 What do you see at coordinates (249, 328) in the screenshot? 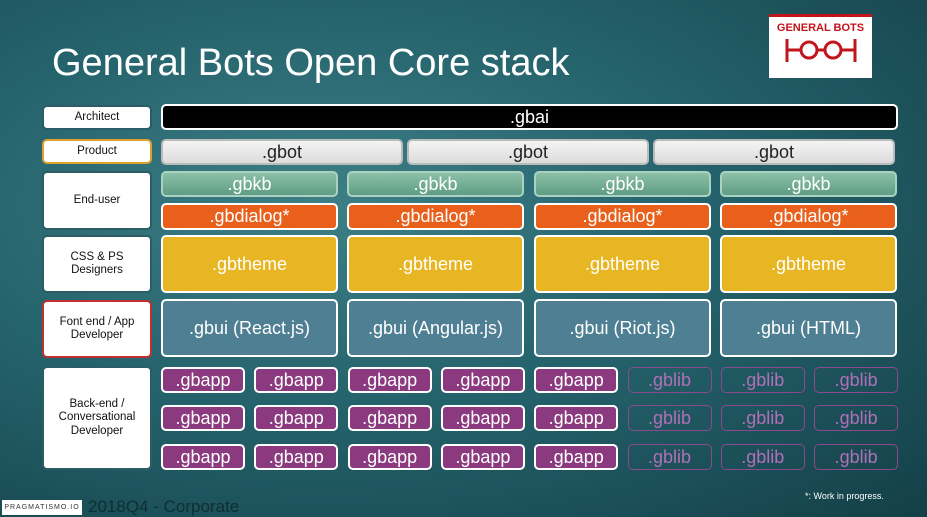
I see `package-gbui: .gbui (React.js)` at bounding box center [249, 328].